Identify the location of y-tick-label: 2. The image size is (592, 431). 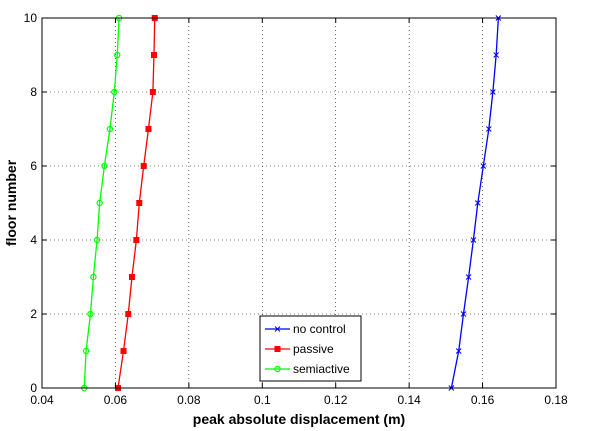
(33, 314).